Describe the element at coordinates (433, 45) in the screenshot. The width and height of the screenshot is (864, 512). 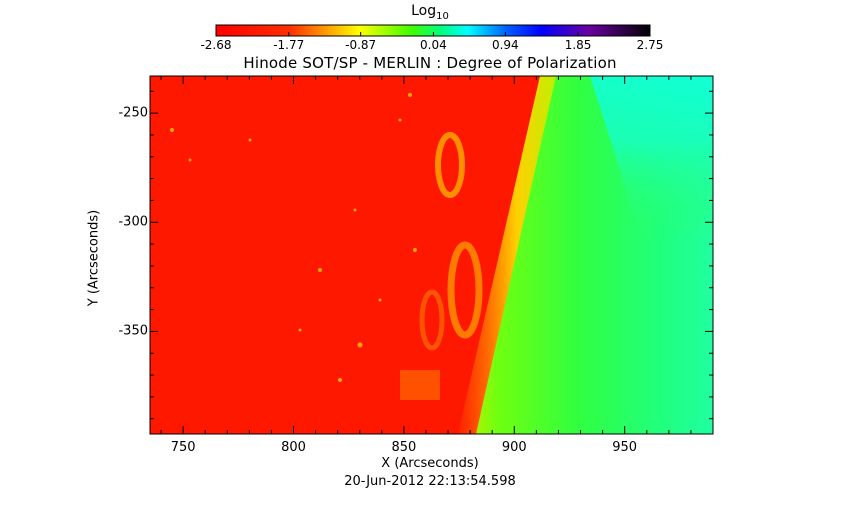
I see `colorbar-tick-label: 0.04` at that location.